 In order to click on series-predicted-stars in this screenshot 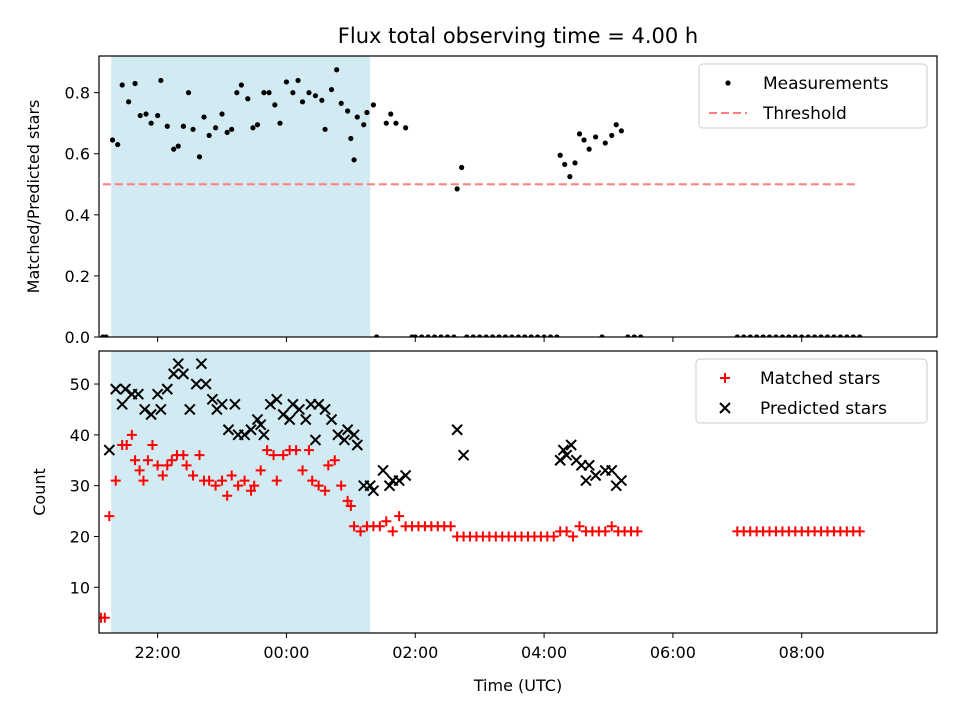, I will do `click(365, 427)`.